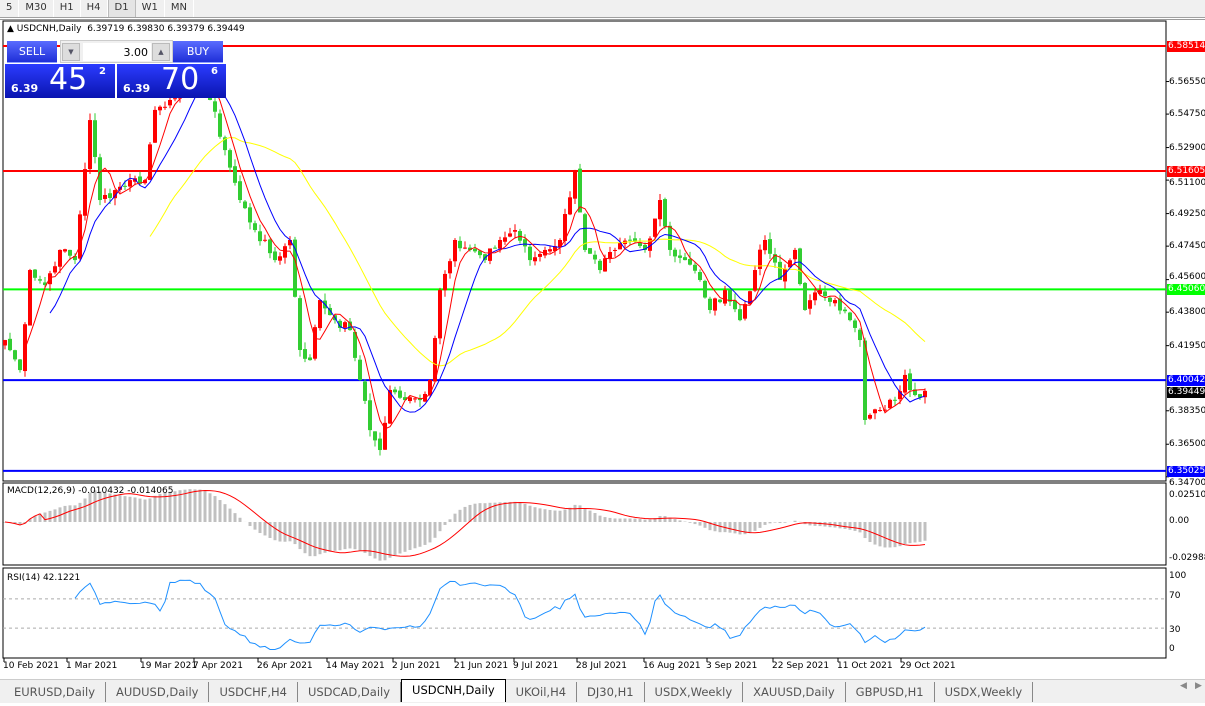  I want to click on sell-button: SELL, so click(32, 52).